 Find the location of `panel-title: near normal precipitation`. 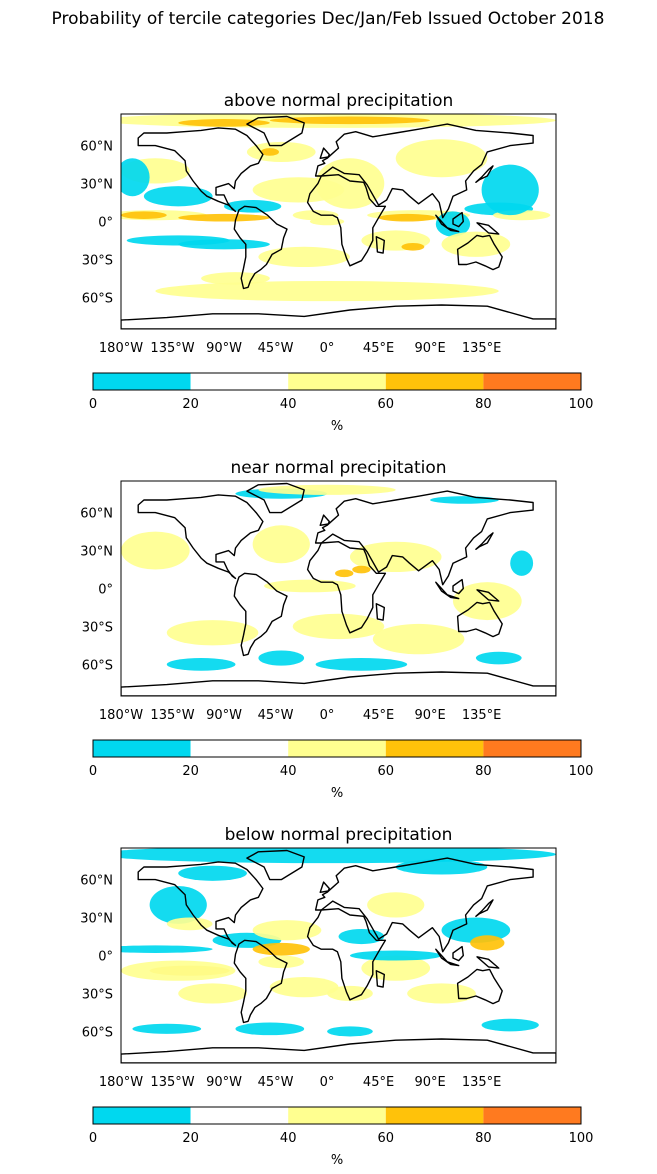

panel-title: near normal precipitation is located at coordinates (338, 468).